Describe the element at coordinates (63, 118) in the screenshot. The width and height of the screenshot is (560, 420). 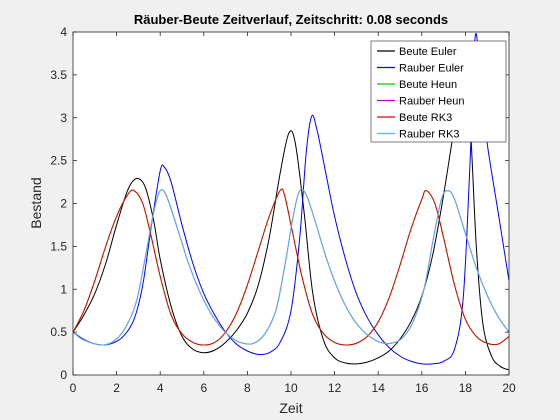
I see `y-tick-label: 3` at that location.